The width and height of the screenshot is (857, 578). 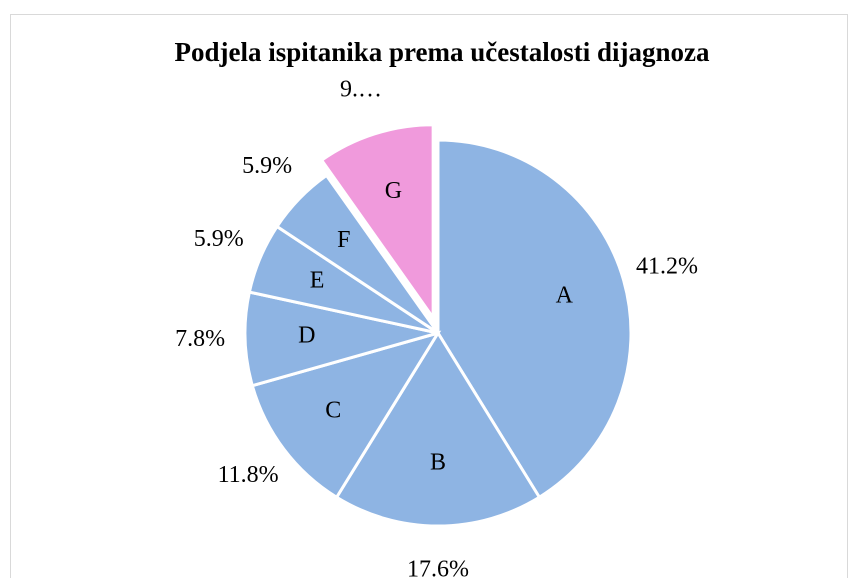 What do you see at coordinates (333, 411) in the screenshot?
I see `slice-label: C` at bounding box center [333, 411].